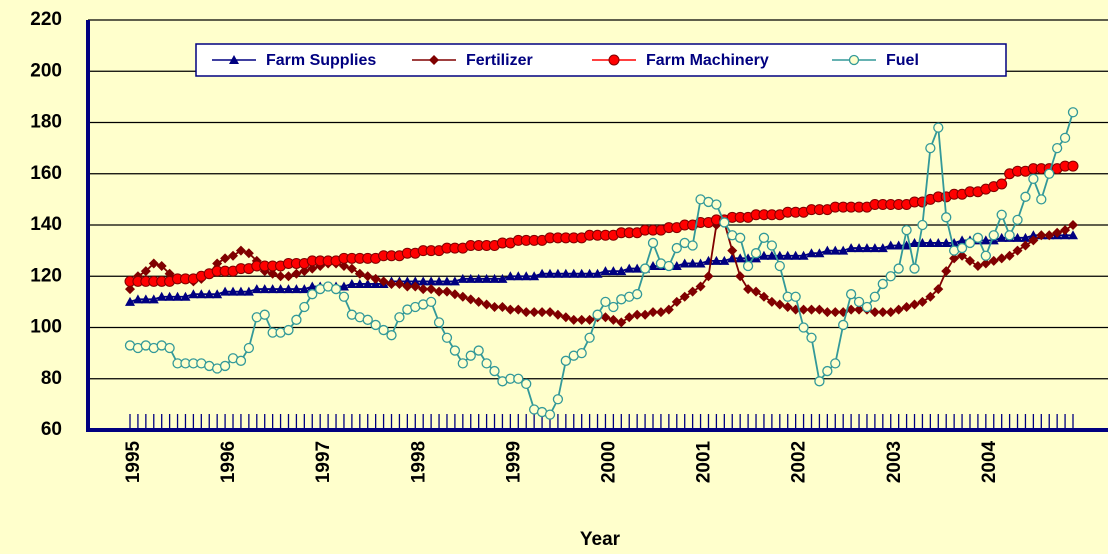 The height and width of the screenshot is (554, 1108). Describe the element at coordinates (228, 462) in the screenshot. I see `x-tick-label: 1996` at that location.